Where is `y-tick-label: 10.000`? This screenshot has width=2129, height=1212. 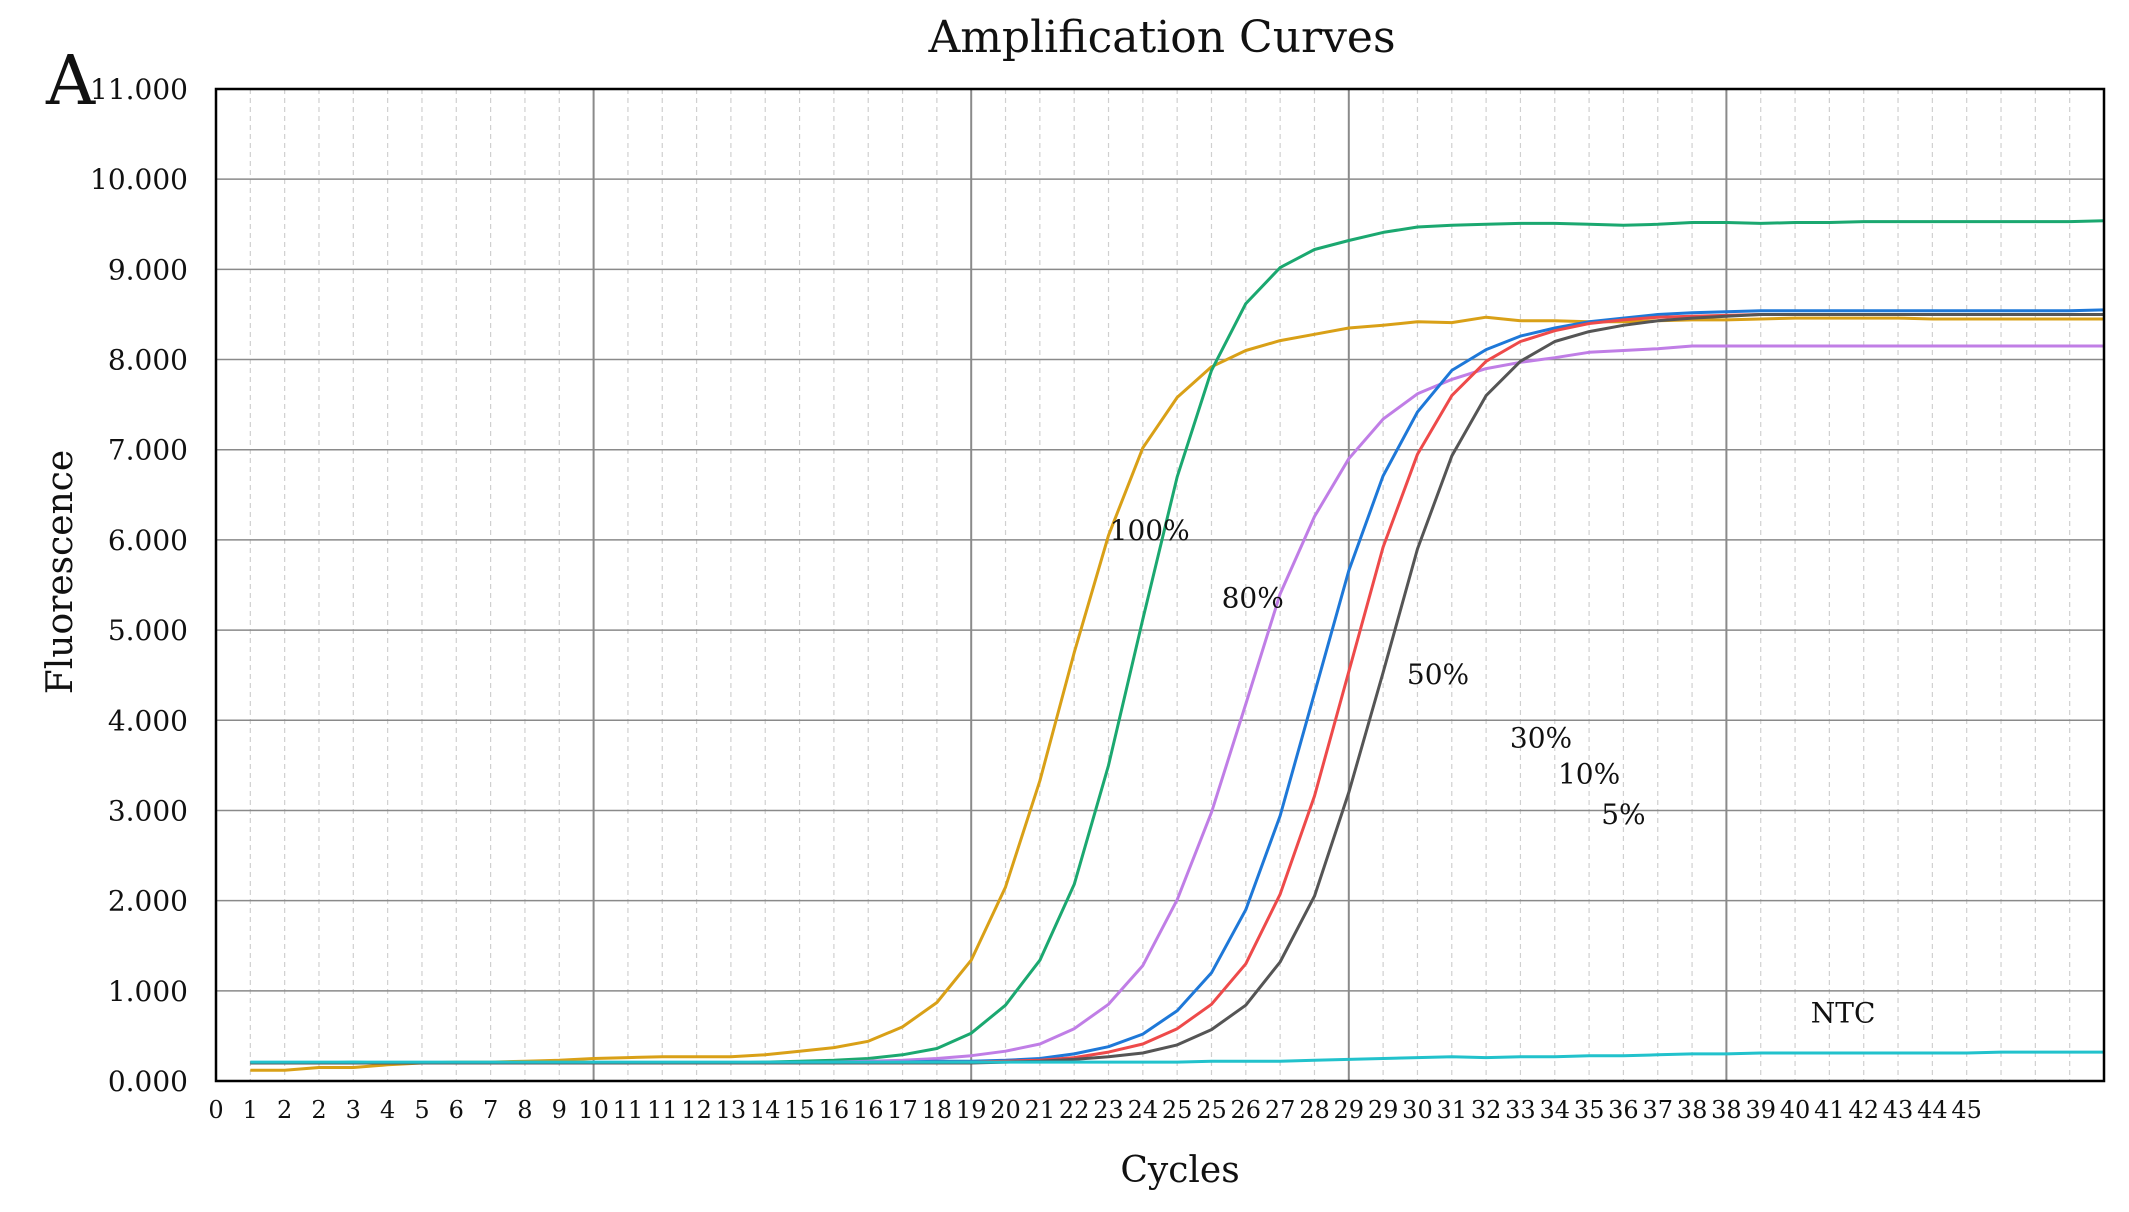
y-tick-label: 10.000 is located at coordinates (139, 179).